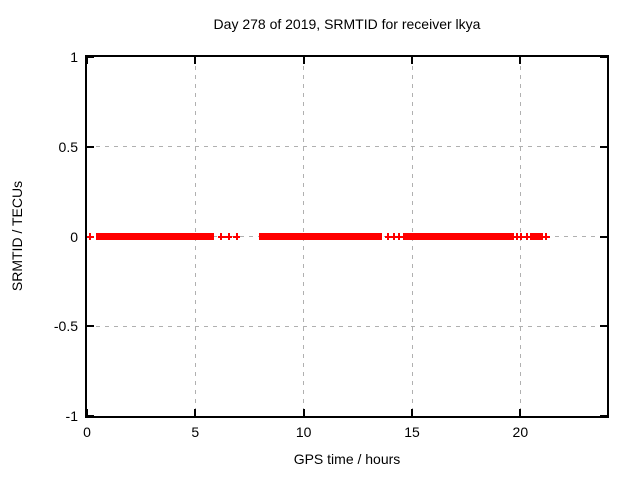 Image resolution: width=640 pixels, height=480 pixels. Describe the element at coordinates (74, 57) in the screenshot. I see `y-tick-label: 1` at that location.